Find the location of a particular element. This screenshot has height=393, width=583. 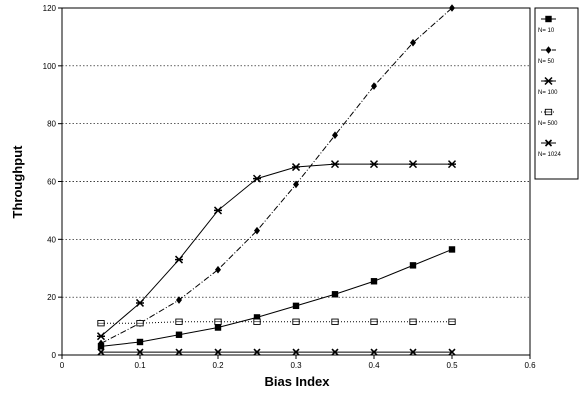

legend-item: N= 50 is located at coordinates (547, 55).